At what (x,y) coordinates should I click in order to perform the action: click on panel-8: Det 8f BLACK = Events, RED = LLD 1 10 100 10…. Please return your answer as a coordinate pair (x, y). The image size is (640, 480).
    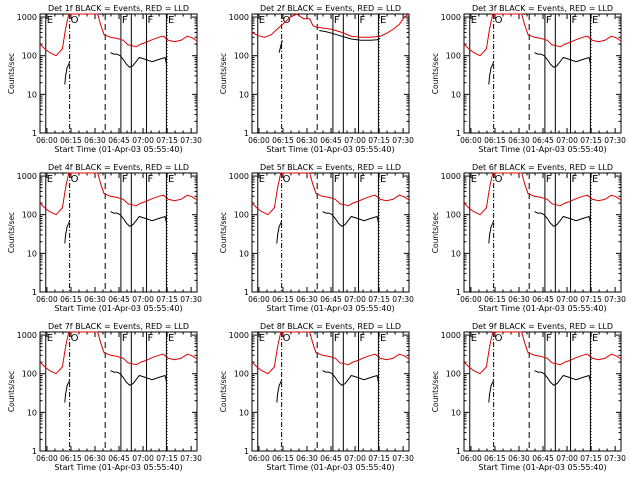
    Looking at the image, I should click on (316, 397).